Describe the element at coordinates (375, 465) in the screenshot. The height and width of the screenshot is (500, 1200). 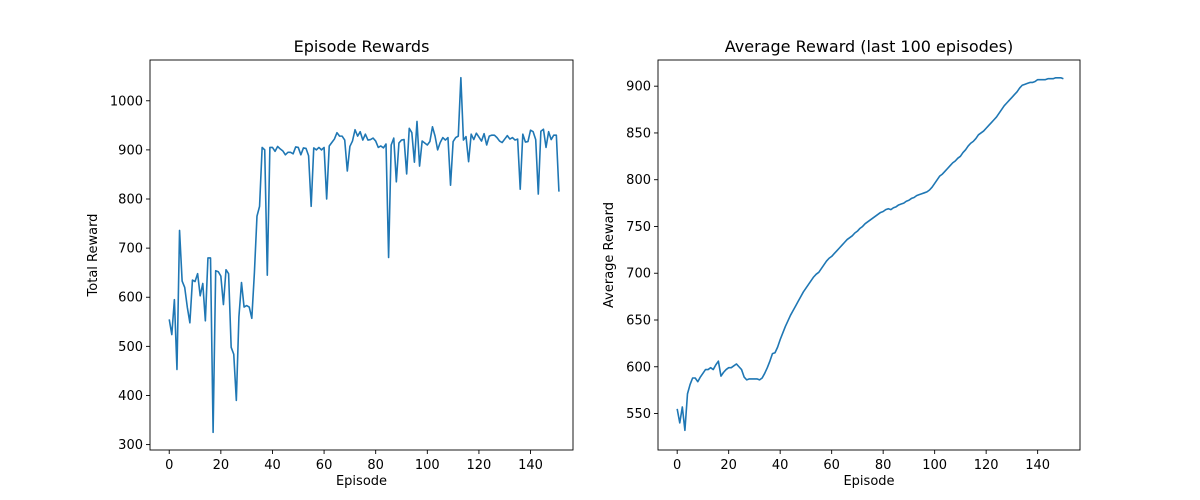
I see `episode-rewards-x-tick-label: 80` at that location.